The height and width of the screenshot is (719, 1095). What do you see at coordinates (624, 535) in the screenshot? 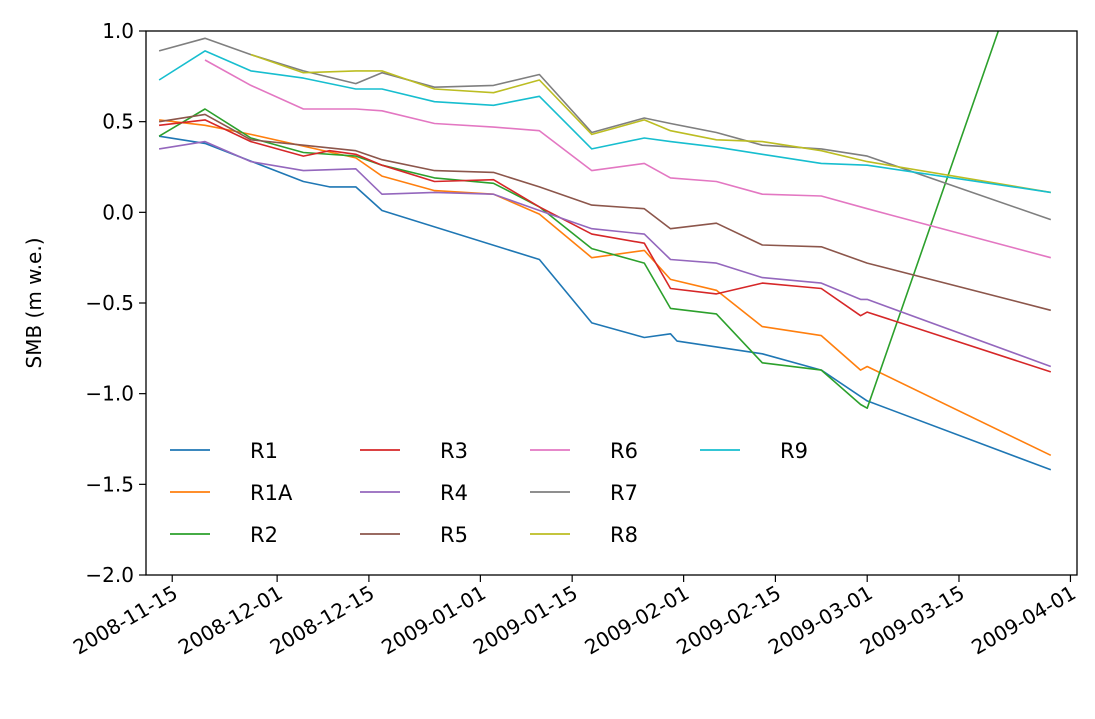
I see `legend-label-r8: R8` at bounding box center [624, 535].